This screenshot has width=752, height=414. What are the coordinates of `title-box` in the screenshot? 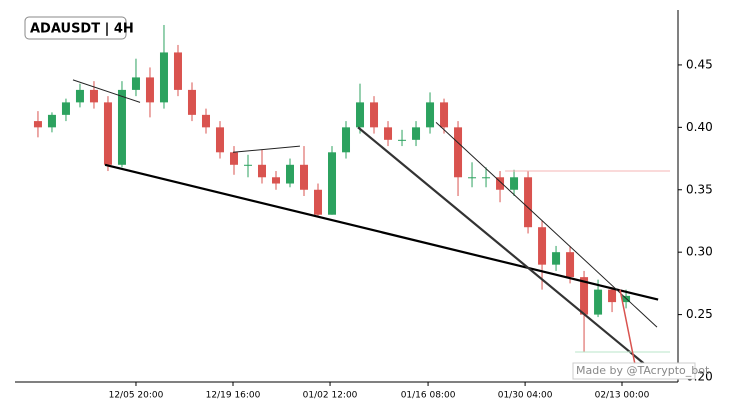 It's located at (75, 28).